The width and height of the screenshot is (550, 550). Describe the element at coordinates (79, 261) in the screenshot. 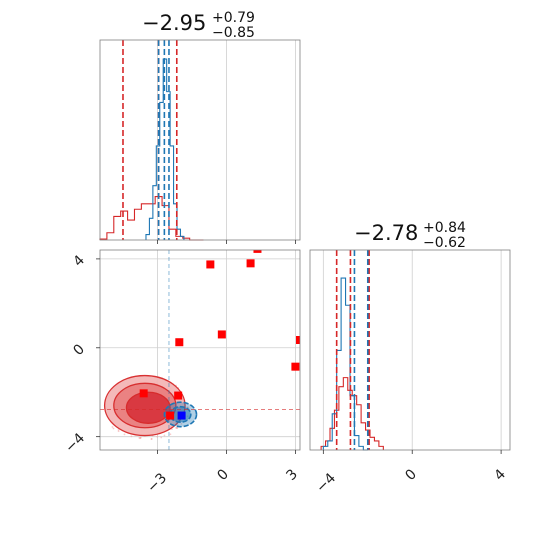

I see `ytick-label-left-0: 4` at that location.